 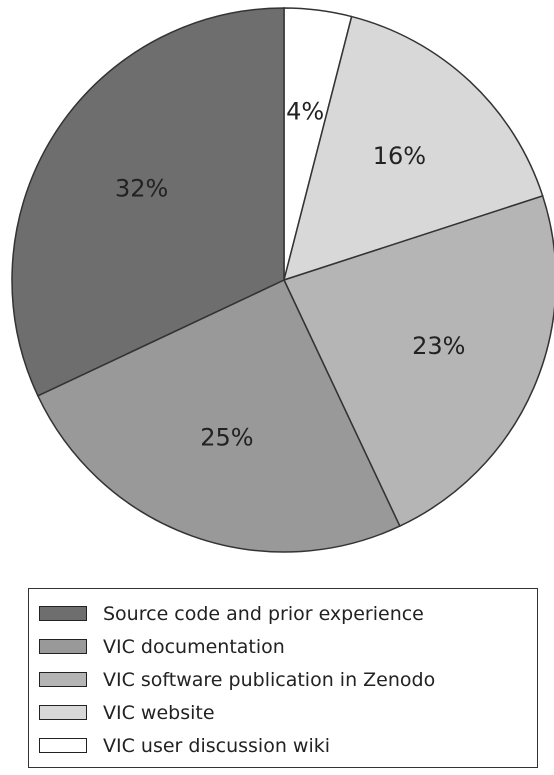 I want to click on legend-label-4: VIC user discussion wiki, so click(x=216, y=745).